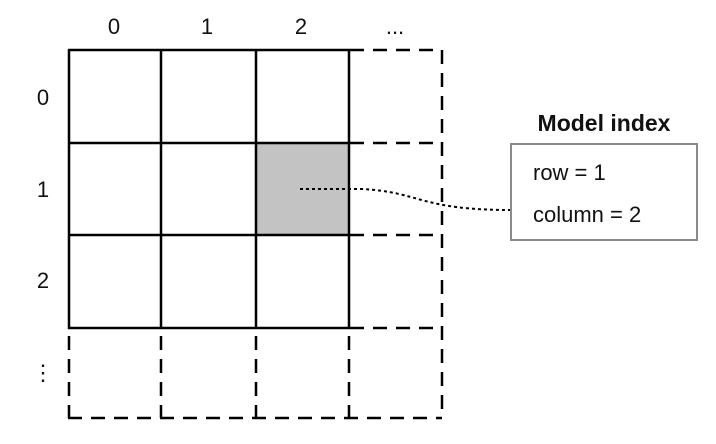  I want to click on row-header-1: 1, so click(43, 189).